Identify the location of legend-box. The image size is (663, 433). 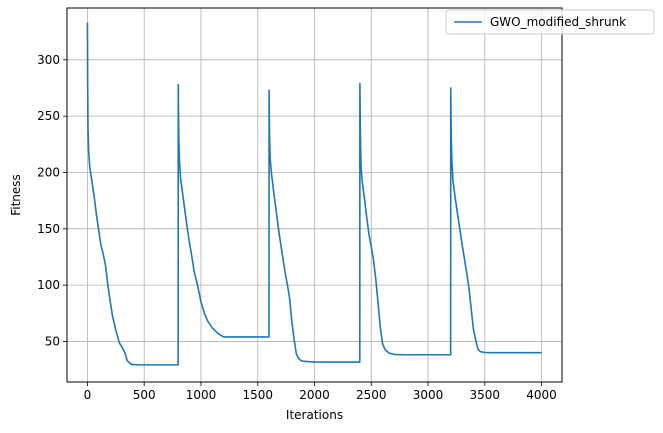
(550, 22).